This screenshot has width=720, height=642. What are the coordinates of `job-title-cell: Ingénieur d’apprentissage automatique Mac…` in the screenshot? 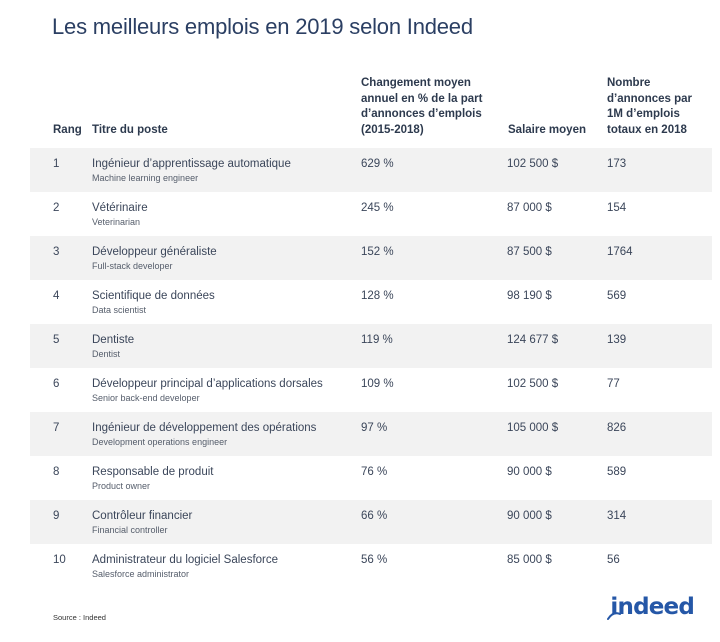 It's located at (227, 170).